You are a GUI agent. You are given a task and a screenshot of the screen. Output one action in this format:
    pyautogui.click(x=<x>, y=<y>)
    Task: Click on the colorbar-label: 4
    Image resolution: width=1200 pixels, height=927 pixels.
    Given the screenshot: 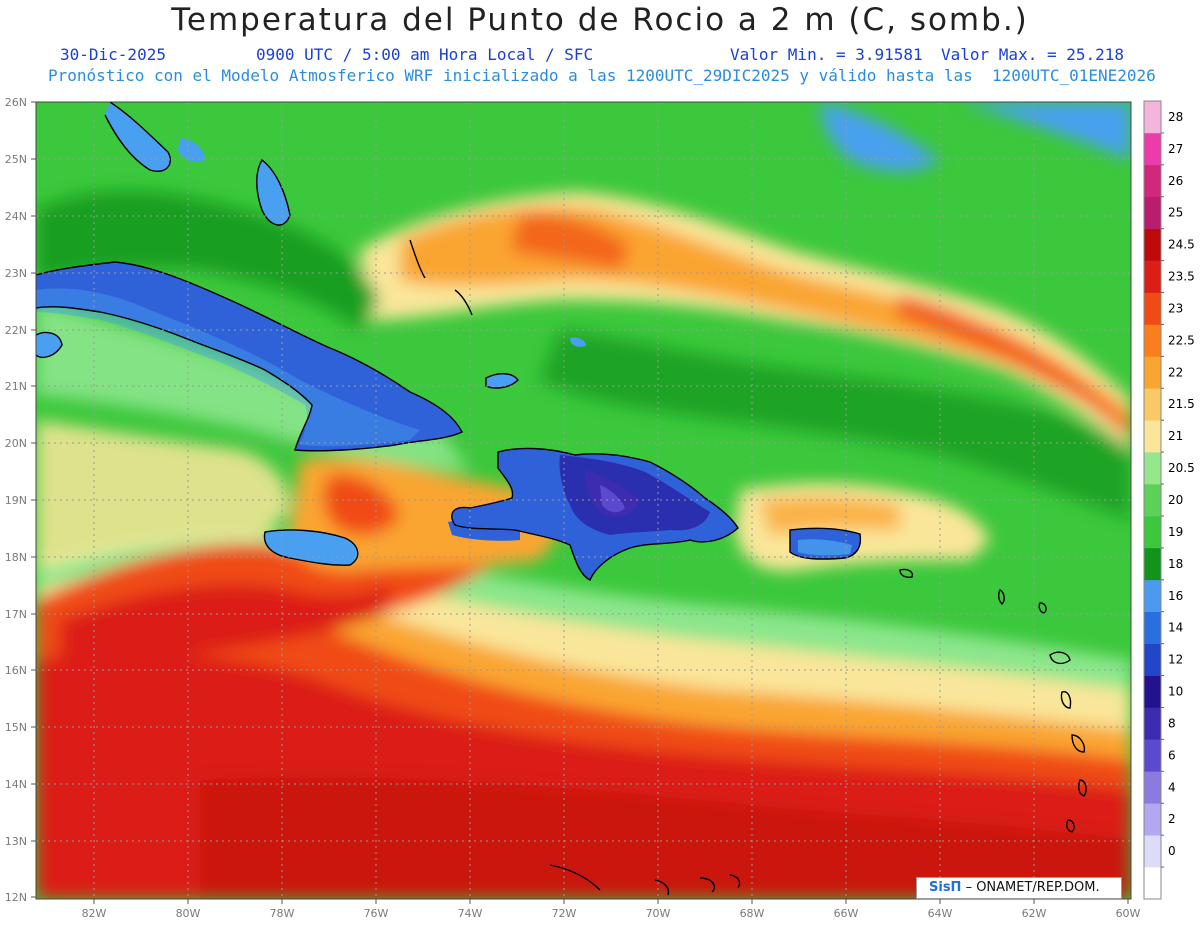 What is the action you would take?
    pyautogui.click(x=1172, y=787)
    